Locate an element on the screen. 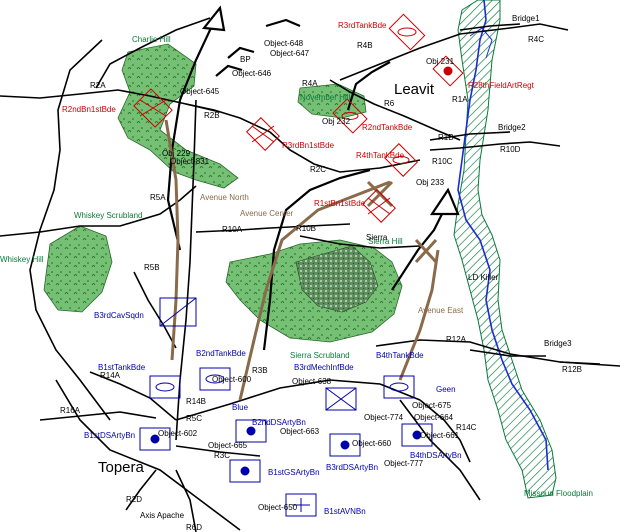 Image resolution: width=621 pixels, height=532 pixels. unit-r2nd-bn is located at coordinates (153, 108).